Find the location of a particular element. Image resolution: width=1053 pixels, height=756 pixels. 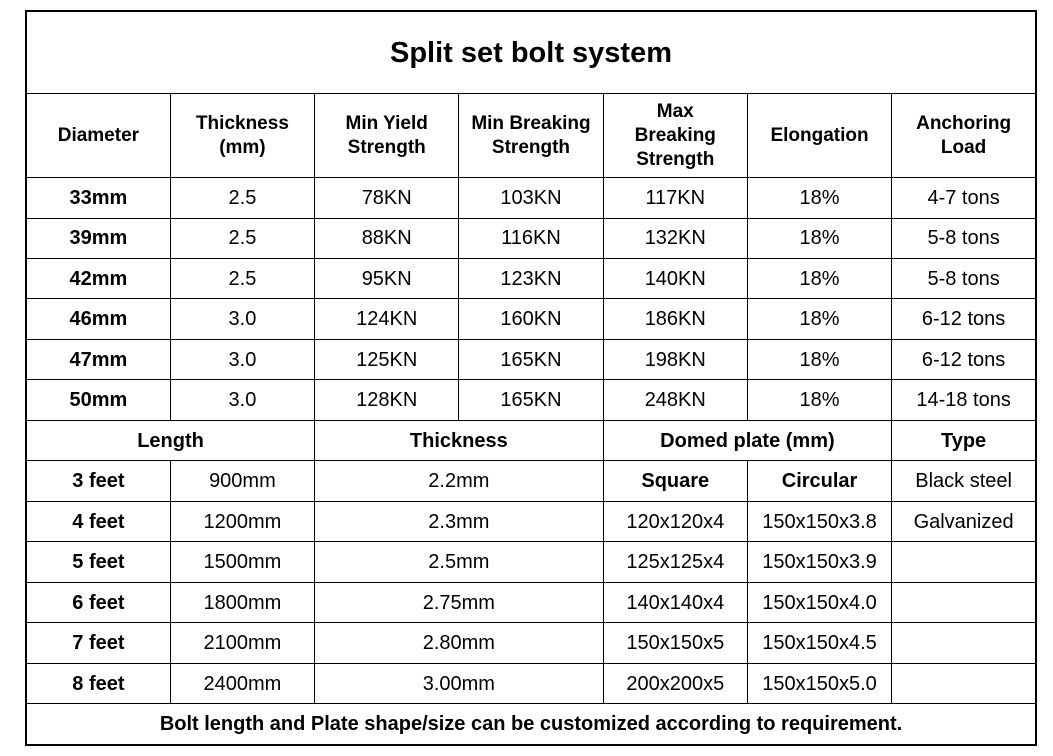

table-cell: 128KN is located at coordinates (387, 400).